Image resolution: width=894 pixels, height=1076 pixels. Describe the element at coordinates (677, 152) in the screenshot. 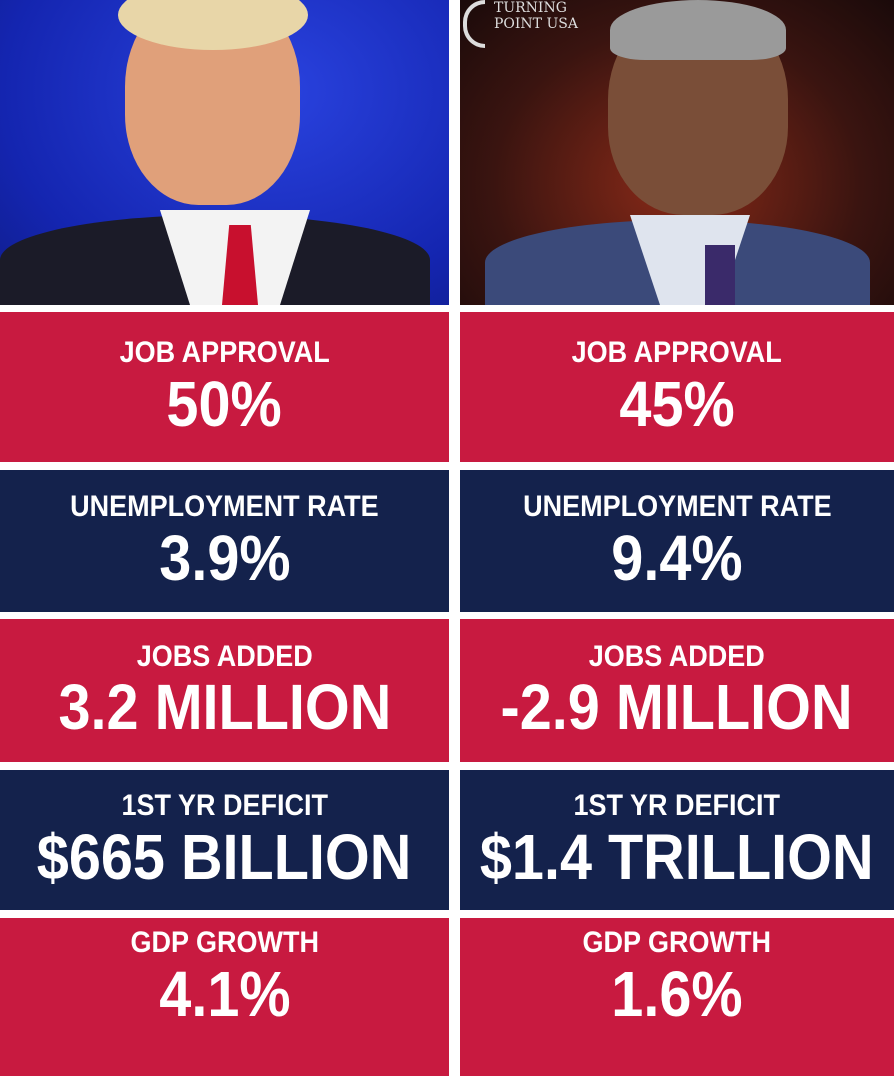

I see `right-portrait-photo: TURNING POINT USA` at that location.